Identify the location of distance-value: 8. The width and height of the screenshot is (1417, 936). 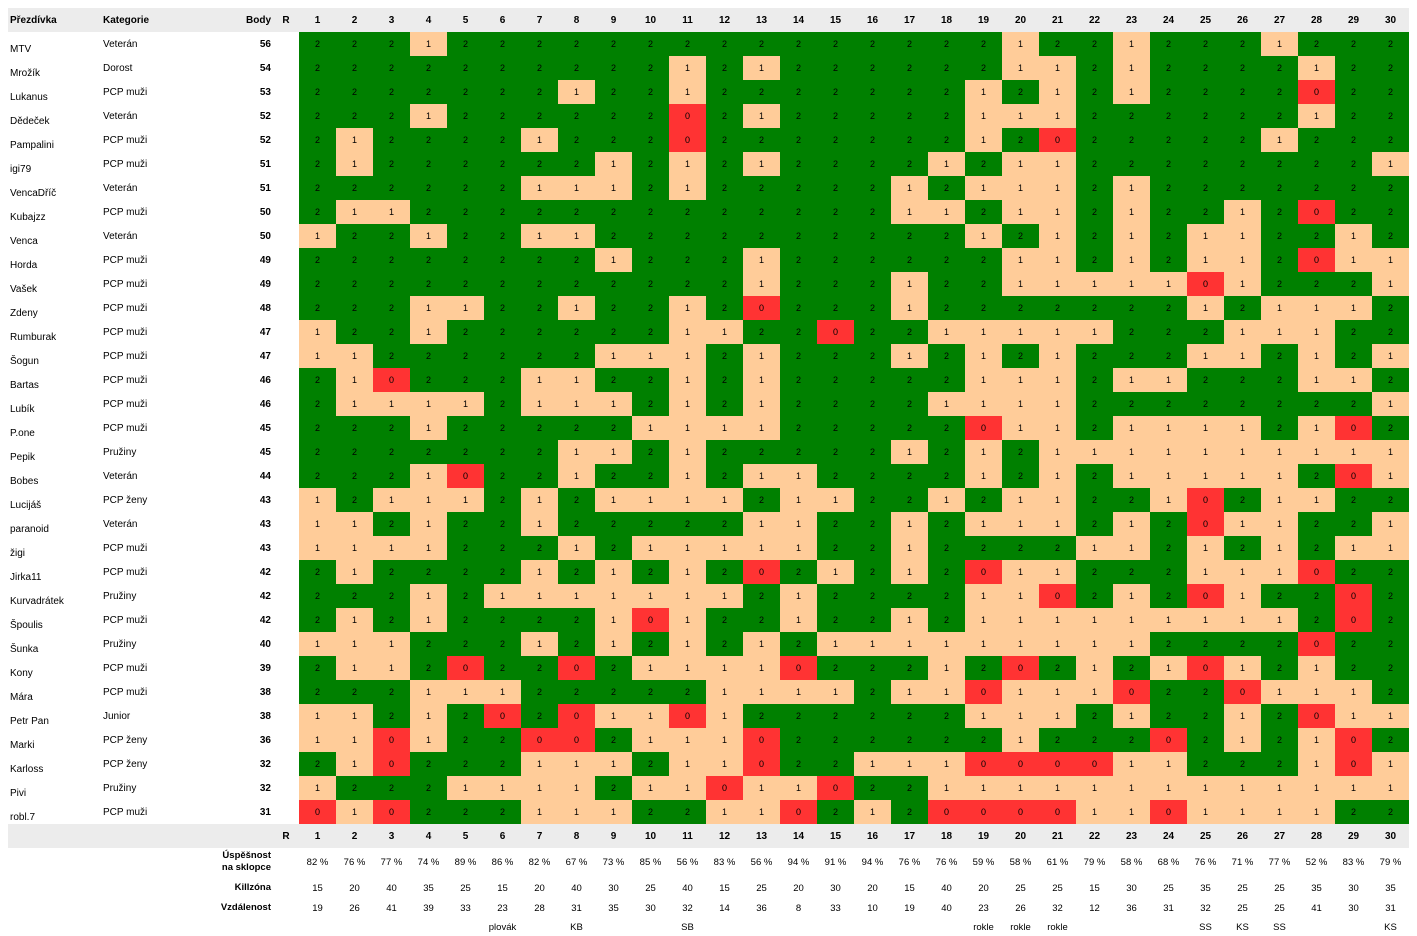
(798, 908).